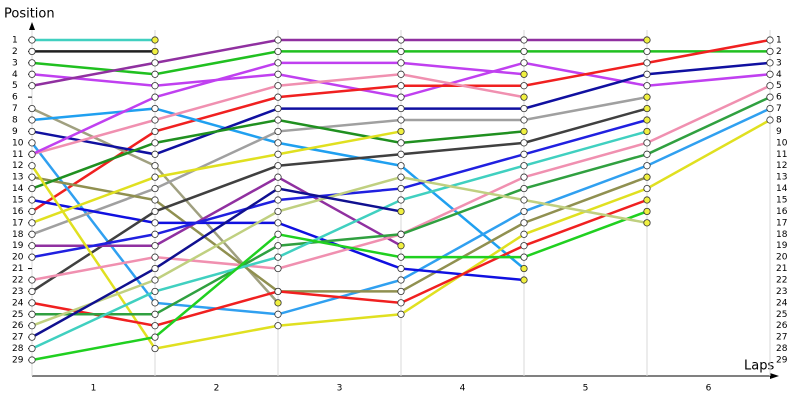  I want to click on y-tick-label: 17, so click(17, 223).